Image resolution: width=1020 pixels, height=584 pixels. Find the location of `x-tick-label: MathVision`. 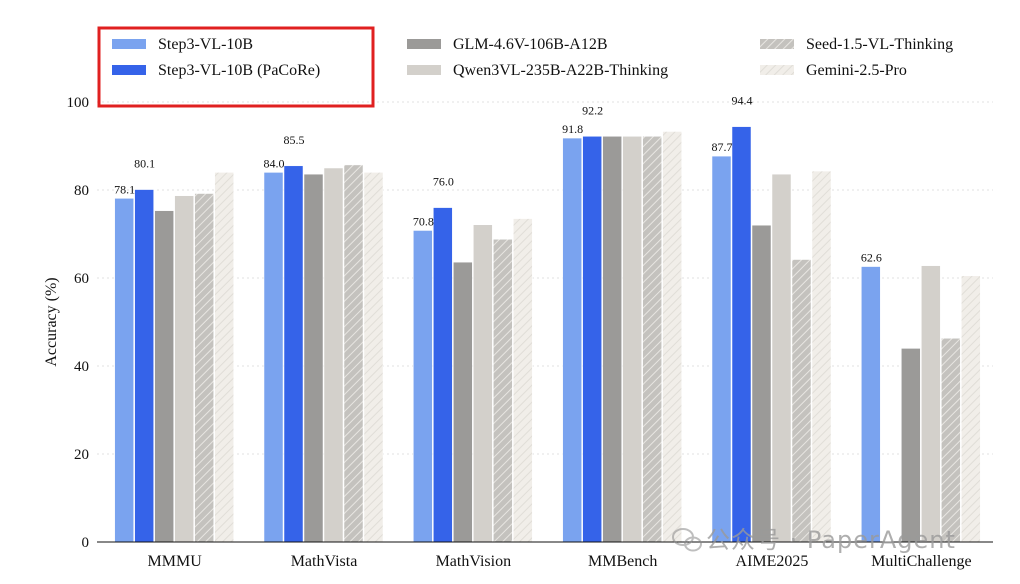

x-tick-label: MathVision is located at coordinates (473, 561).